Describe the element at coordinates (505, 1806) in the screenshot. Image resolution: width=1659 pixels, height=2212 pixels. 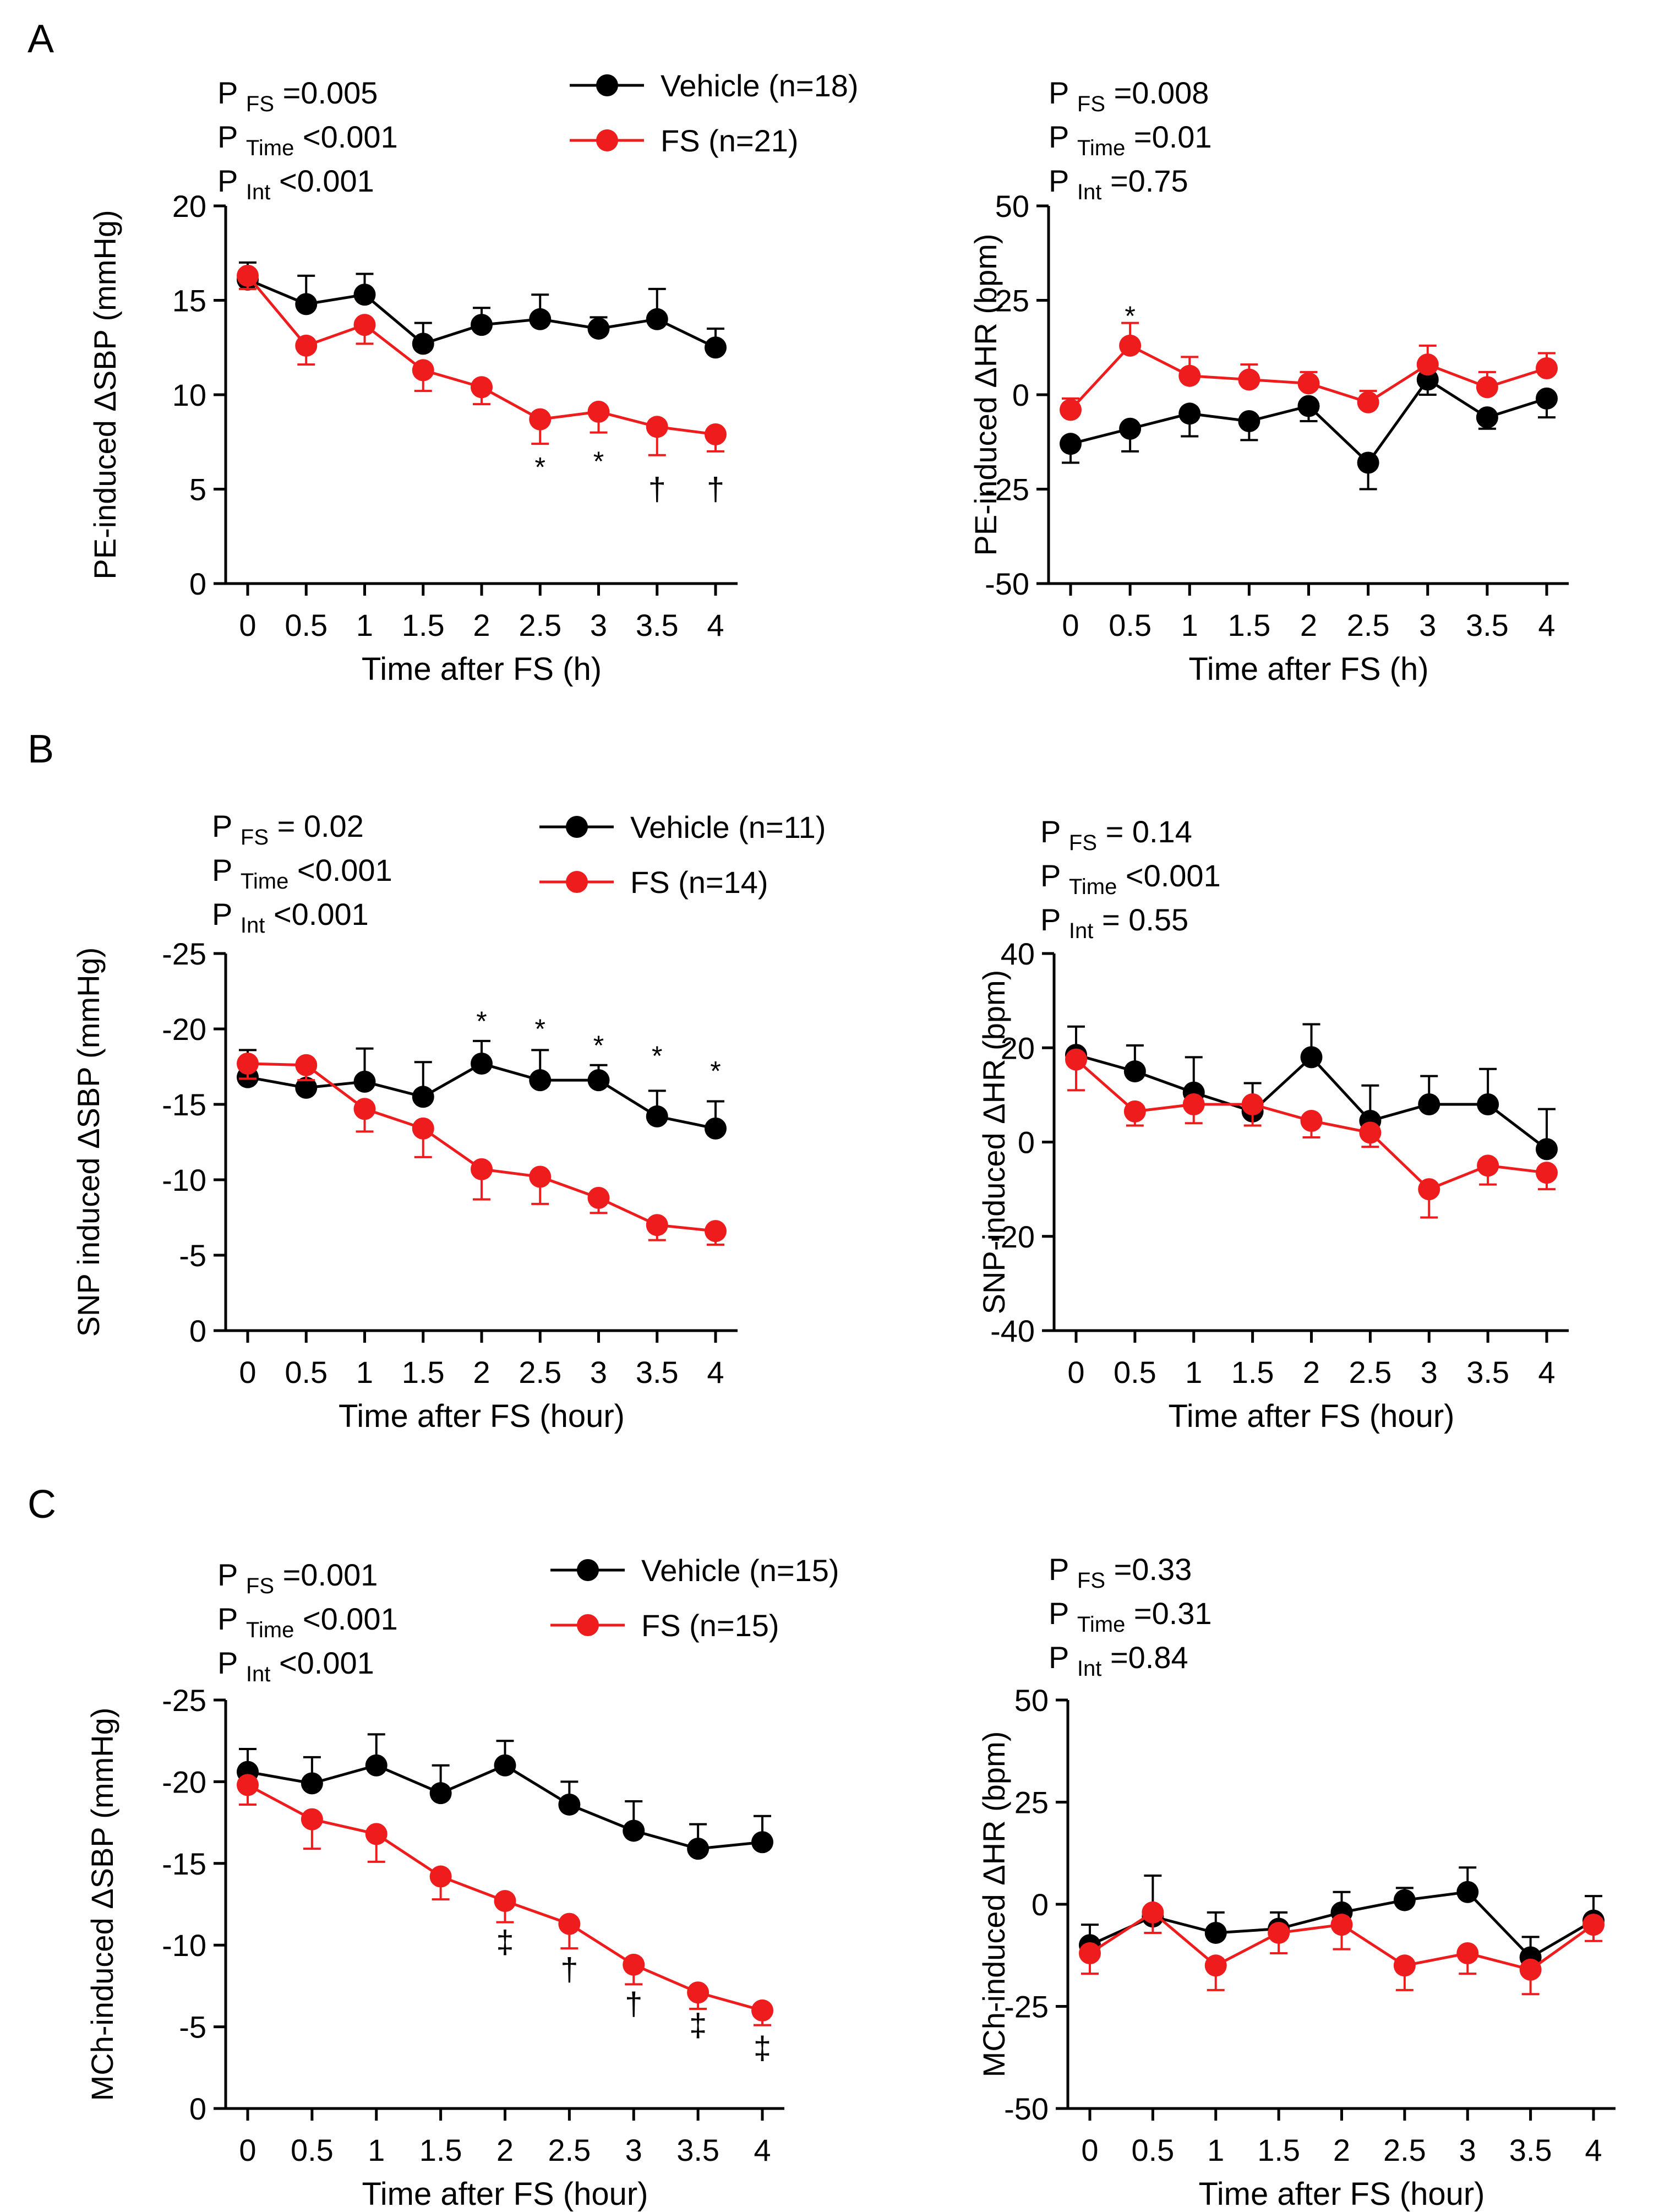
I see `series-line` at that location.